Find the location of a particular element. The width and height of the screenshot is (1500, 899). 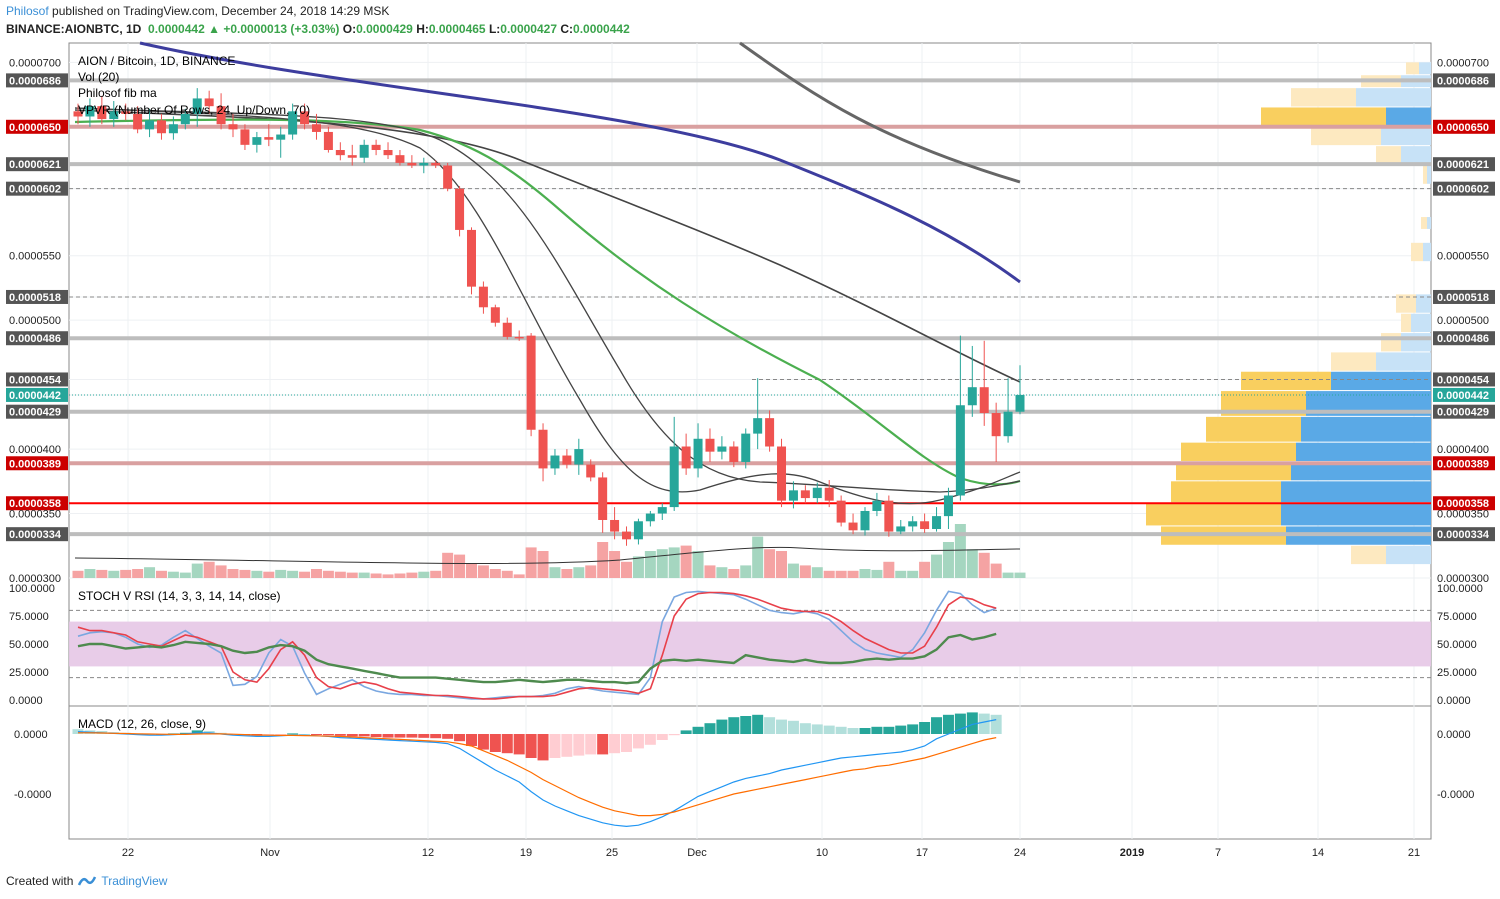

time-tick-label: 25 is located at coordinates (612, 853).